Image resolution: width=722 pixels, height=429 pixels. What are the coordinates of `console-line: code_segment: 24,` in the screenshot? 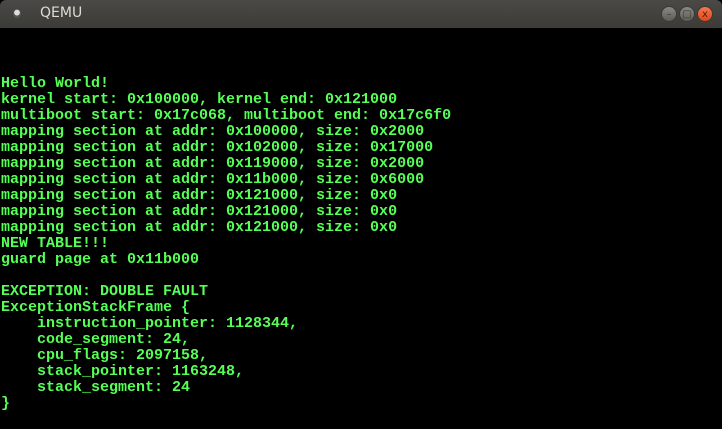 It's located at (96, 339).